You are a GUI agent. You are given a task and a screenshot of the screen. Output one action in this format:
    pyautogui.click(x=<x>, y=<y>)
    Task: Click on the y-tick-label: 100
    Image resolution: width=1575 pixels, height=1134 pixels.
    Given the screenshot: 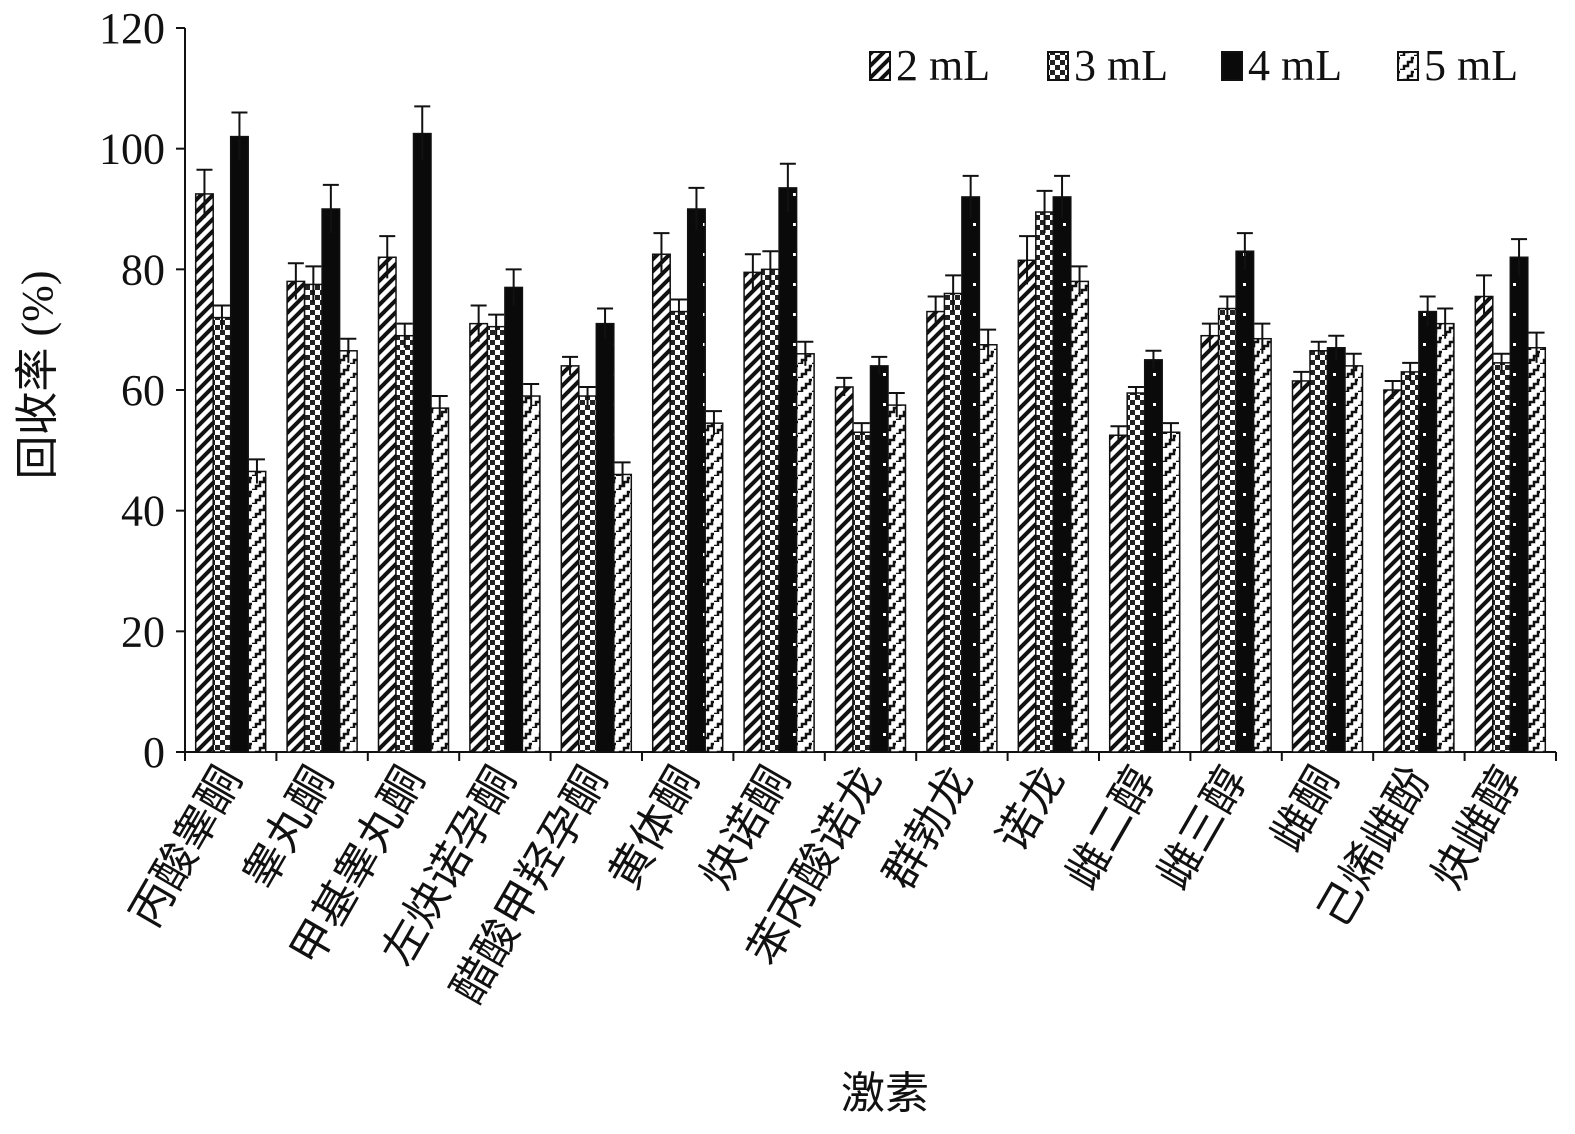 What is the action you would take?
    pyautogui.click(x=132, y=149)
    